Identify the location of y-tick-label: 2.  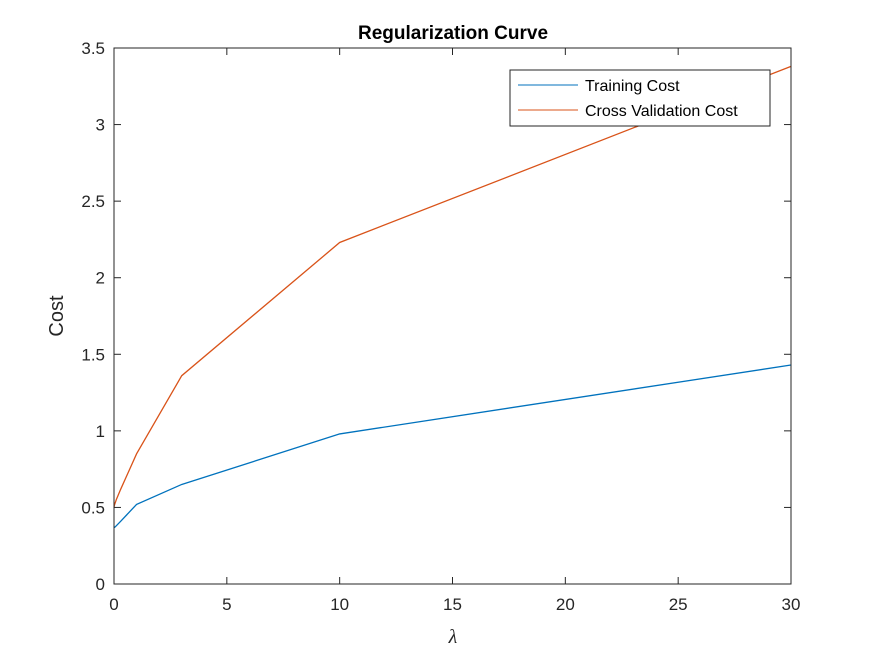
(100, 278).